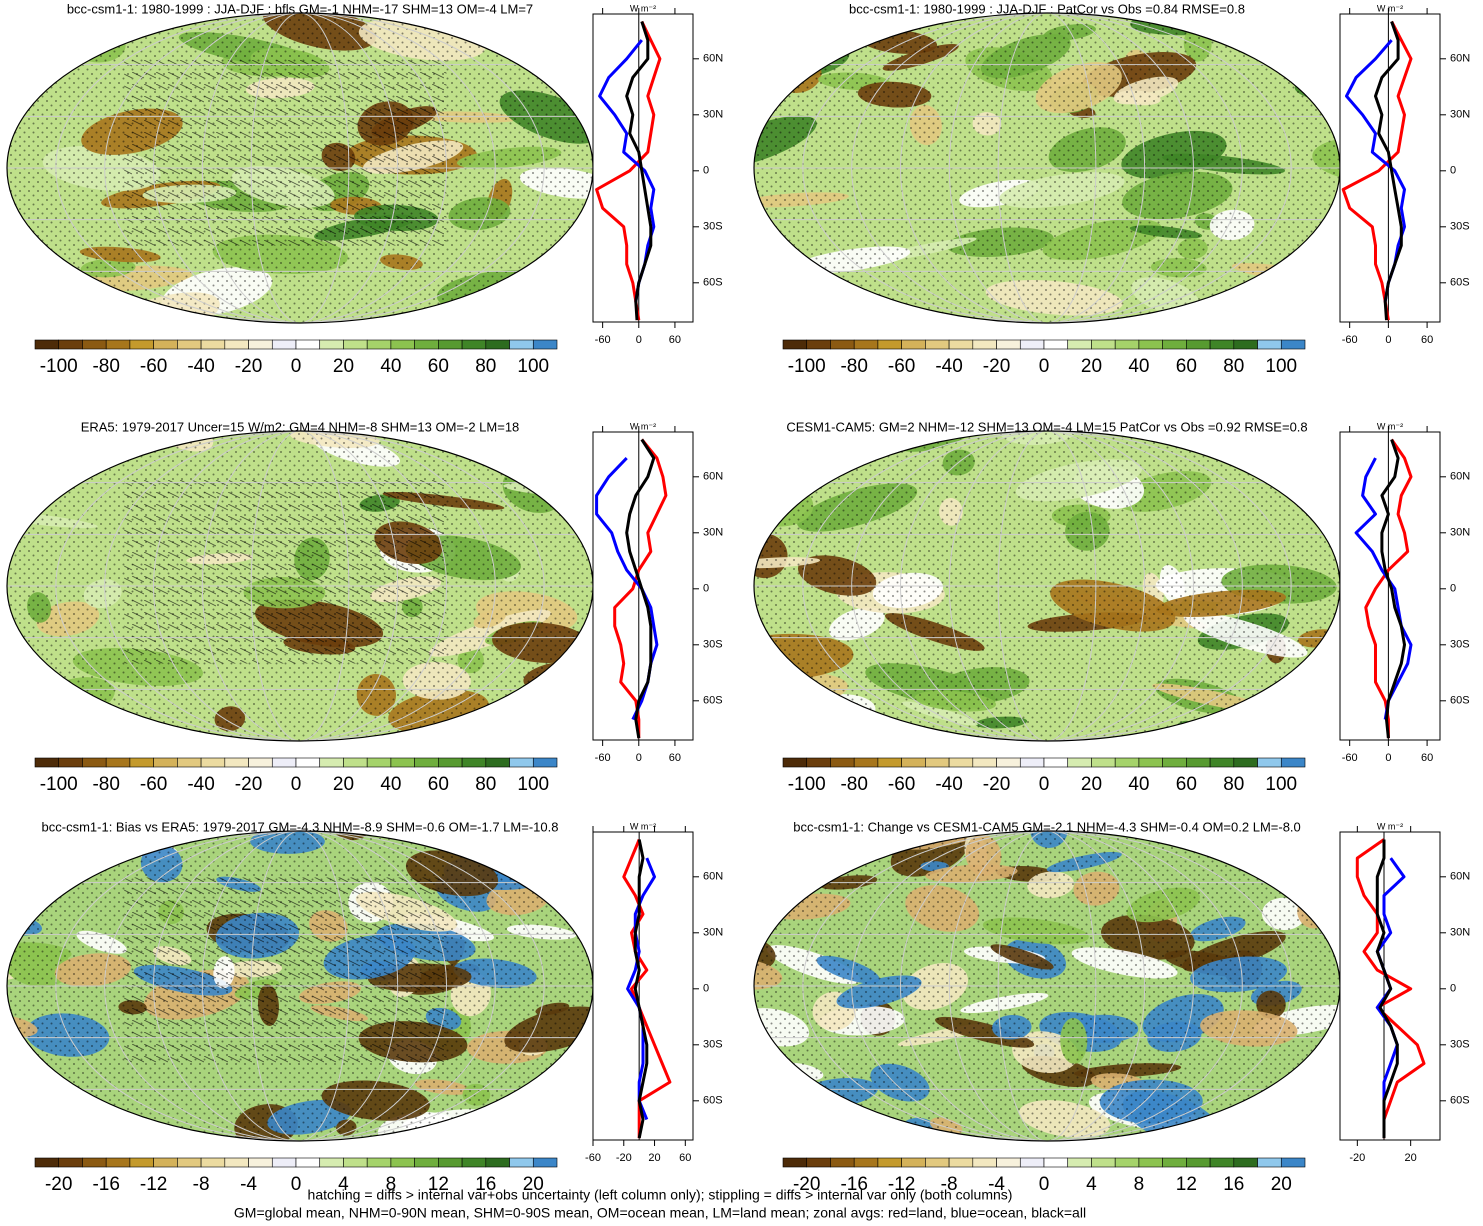  What do you see at coordinates (1138, 784) in the screenshot?
I see `colorbar-tick-label: 40` at bounding box center [1138, 784].